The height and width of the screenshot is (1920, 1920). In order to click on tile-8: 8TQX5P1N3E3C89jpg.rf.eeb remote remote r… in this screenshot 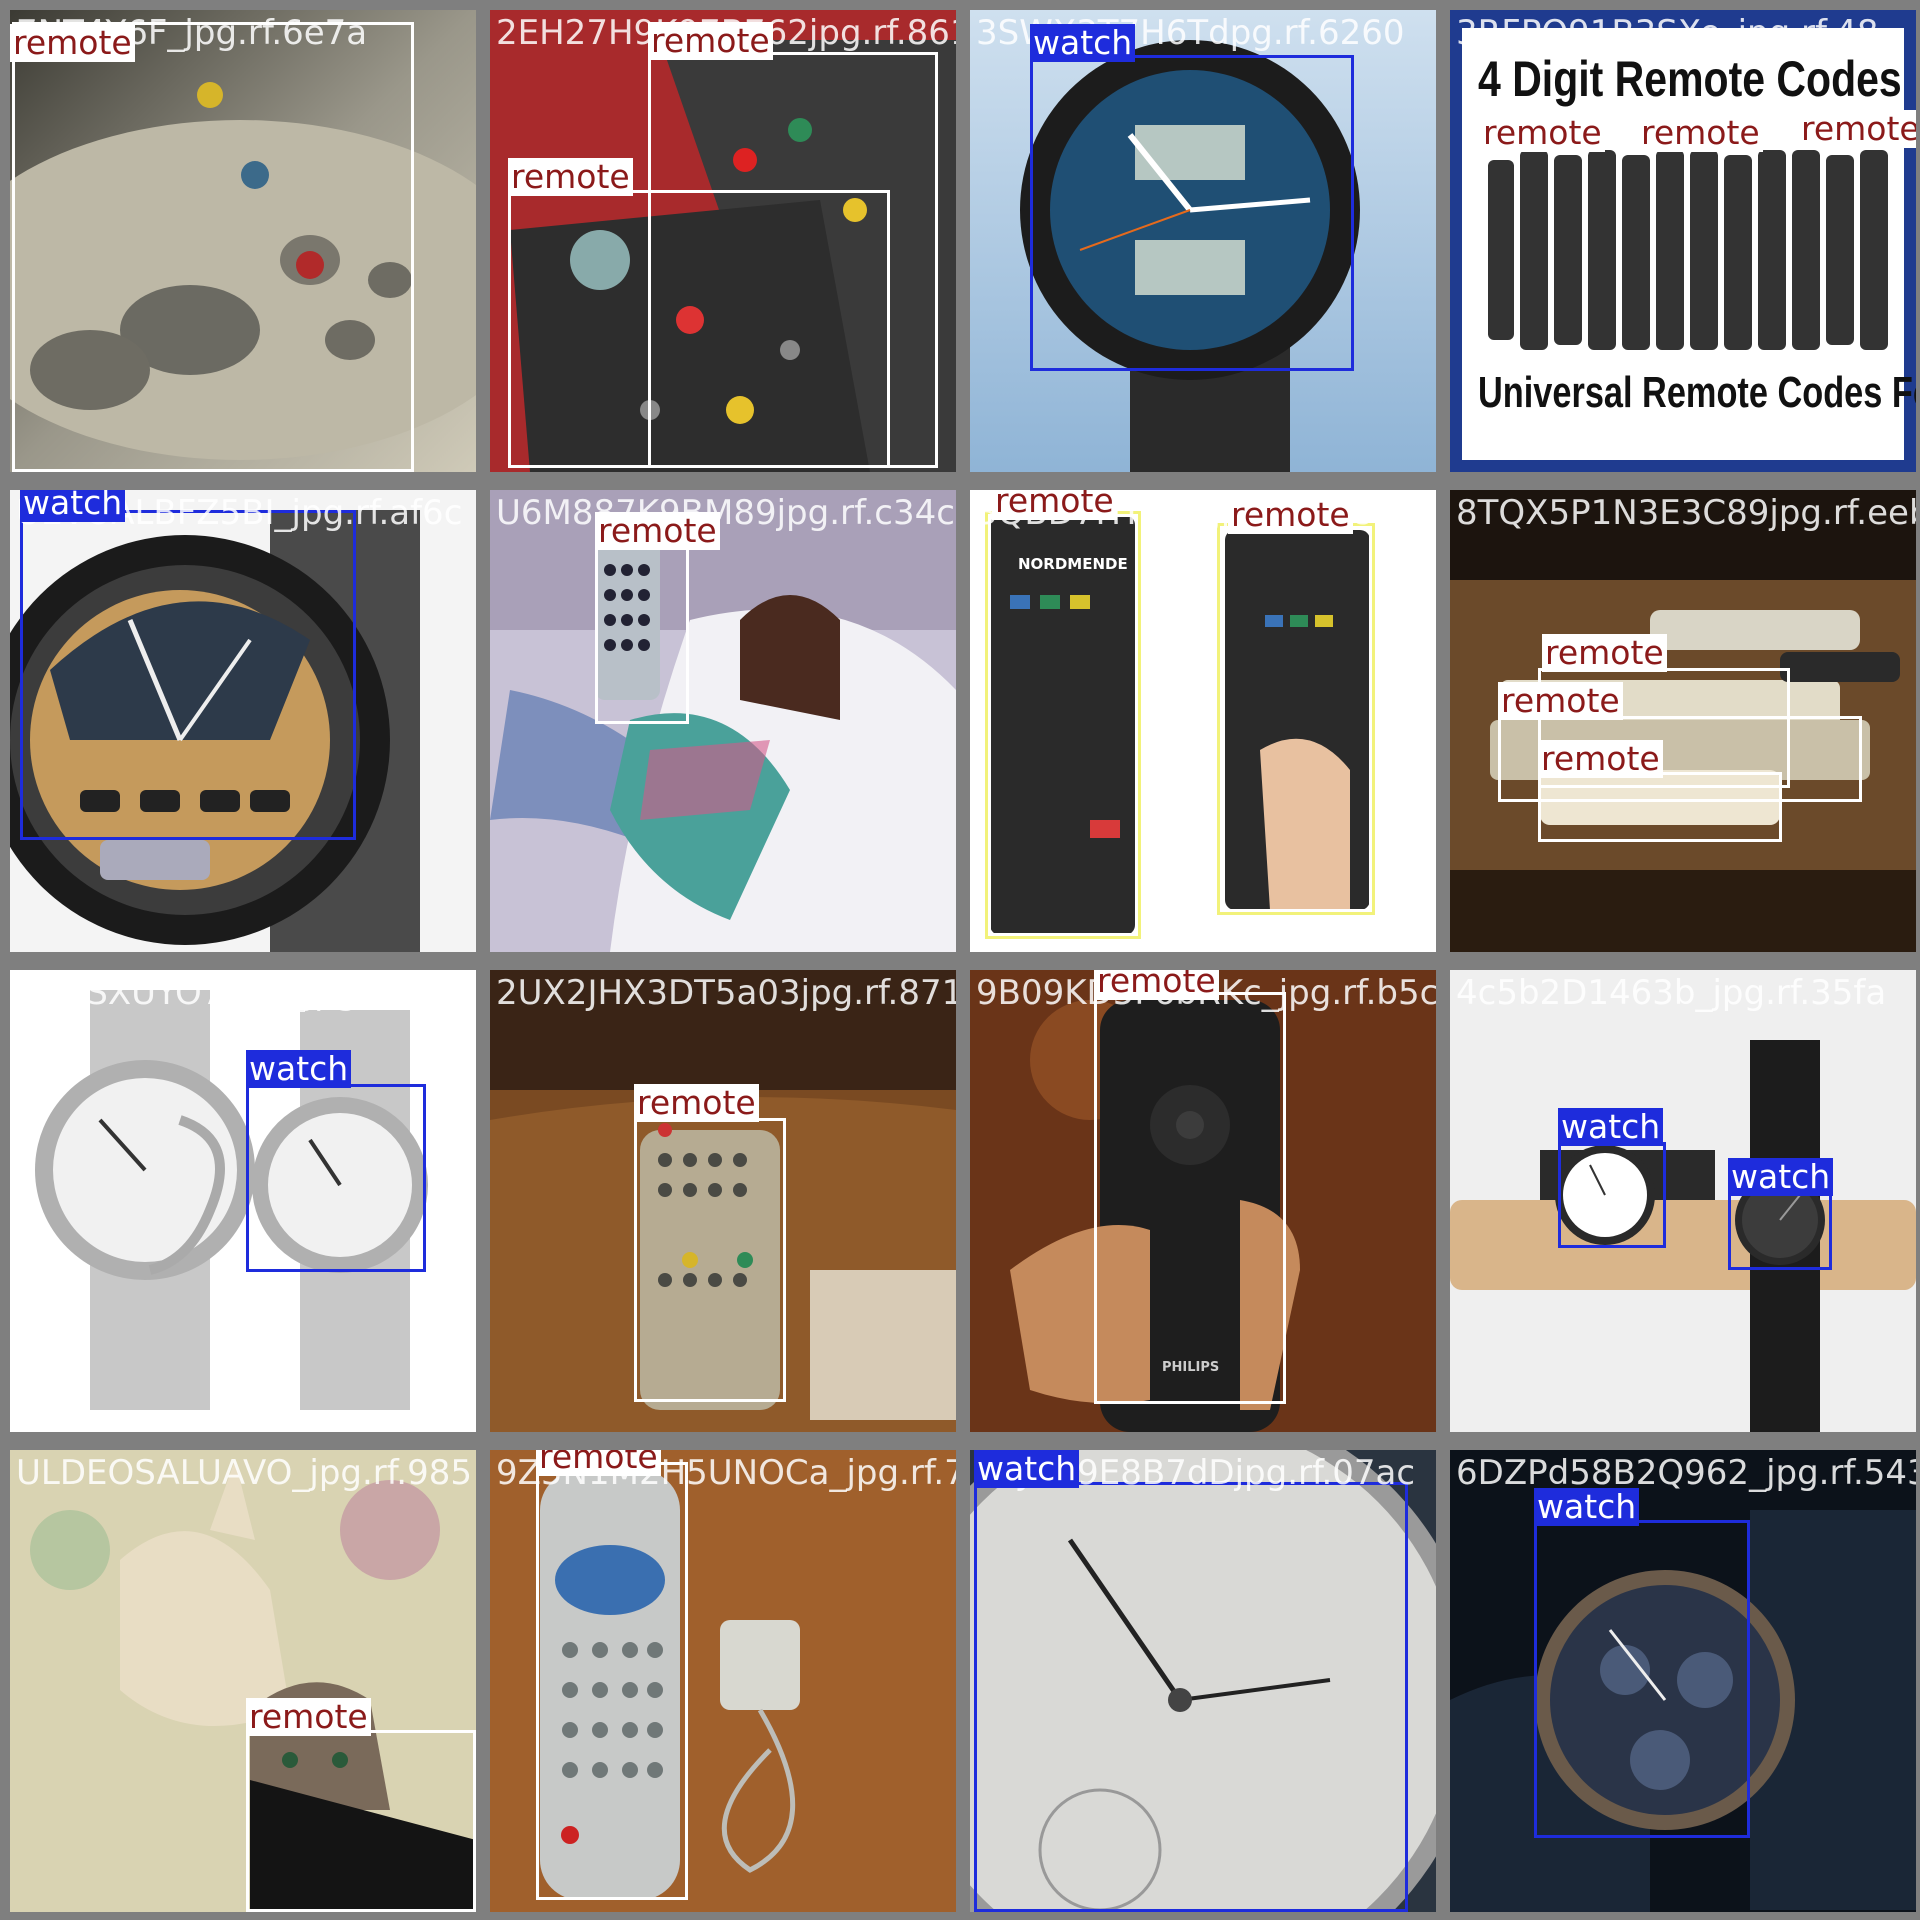, I will do `click(1683, 721)`.